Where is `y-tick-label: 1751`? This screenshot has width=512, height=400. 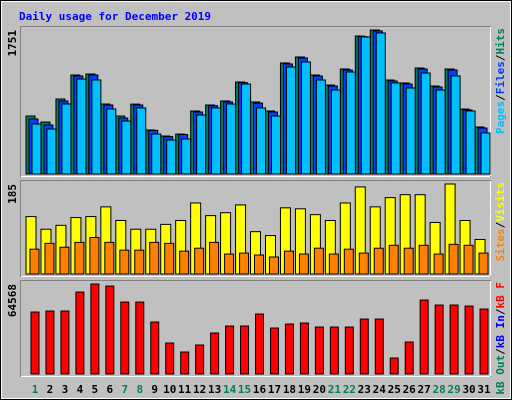 y-tick-label: 1751 is located at coordinates (12, 43).